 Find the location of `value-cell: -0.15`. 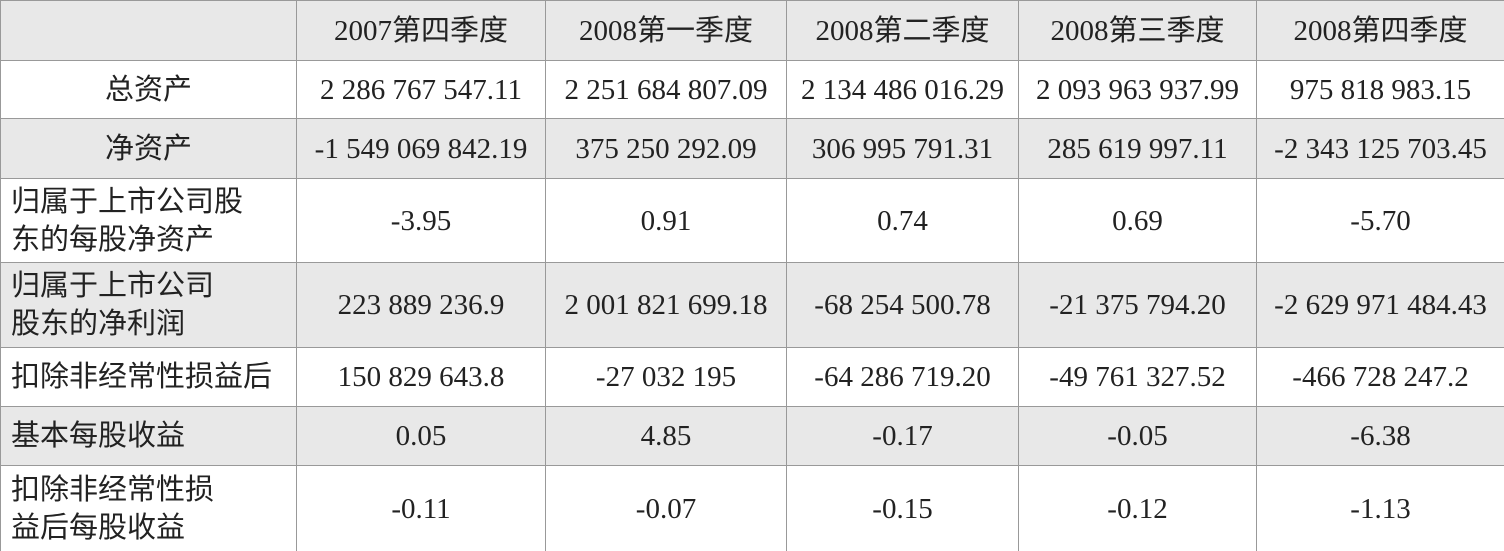

value-cell: -0.15 is located at coordinates (902, 508).